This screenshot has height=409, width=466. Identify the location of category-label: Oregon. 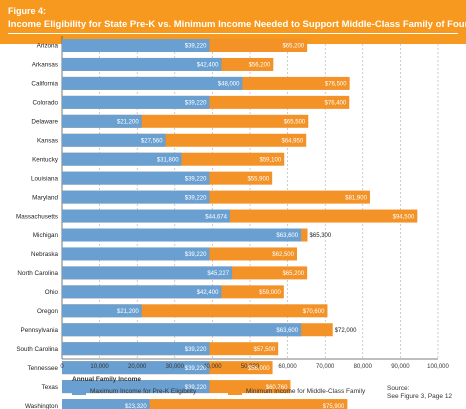
(48, 311).